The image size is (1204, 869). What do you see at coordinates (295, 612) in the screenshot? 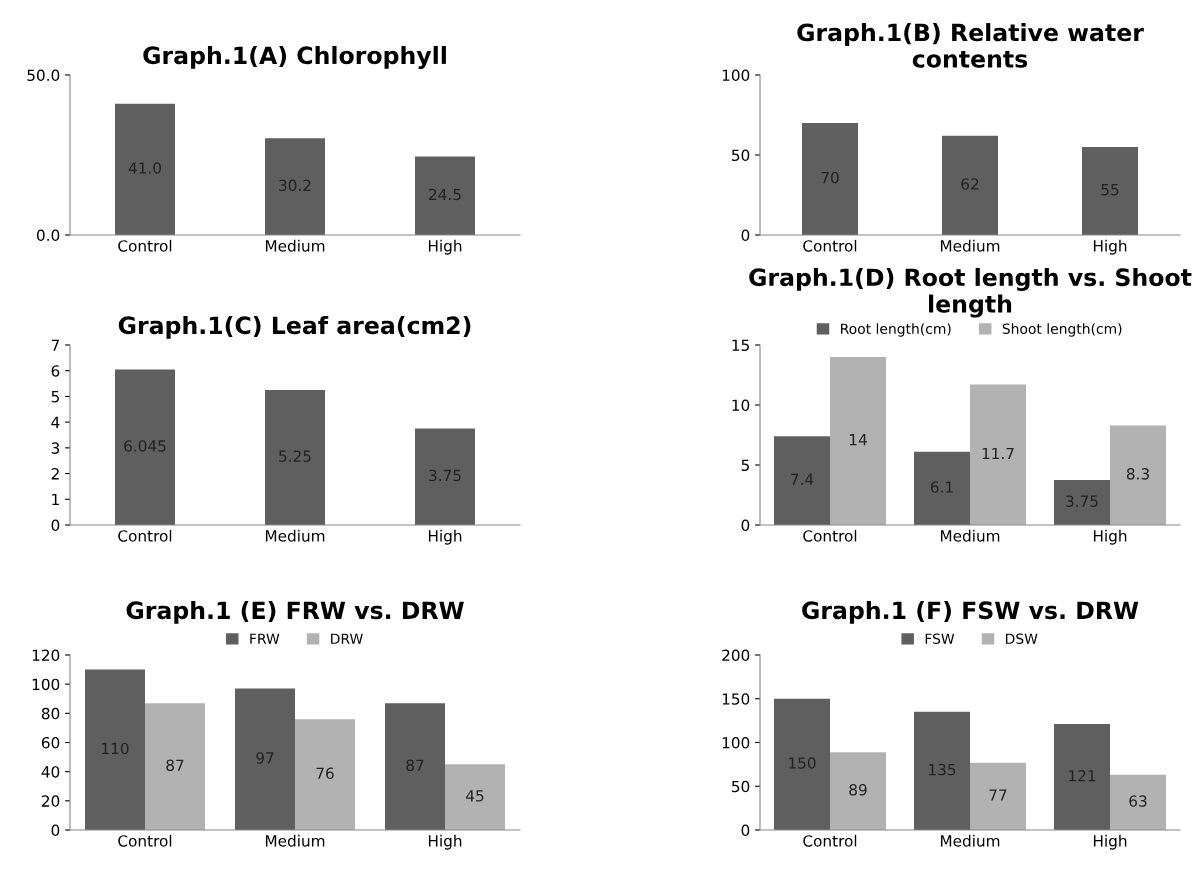
I see `chart-title: Graph.1 (E) FRW vs. DRW` at bounding box center [295, 612].